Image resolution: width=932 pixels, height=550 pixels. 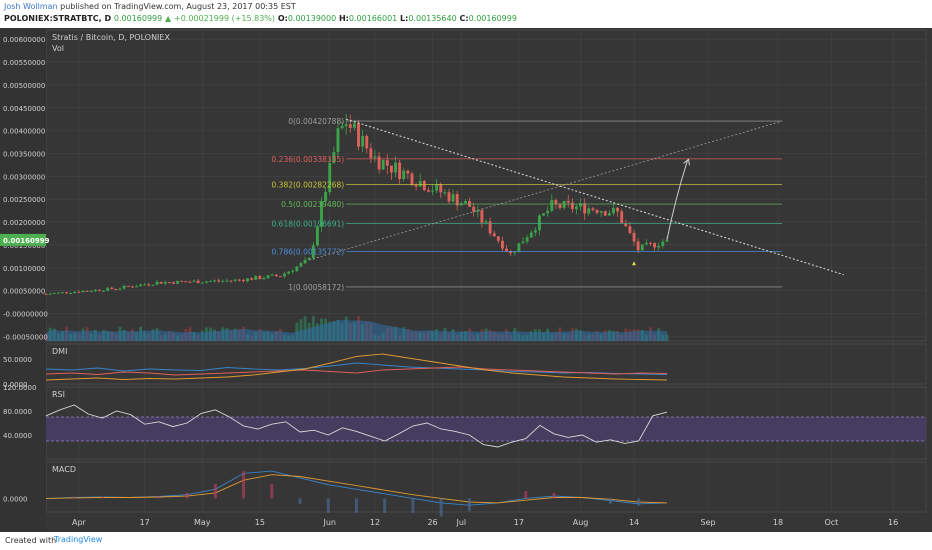 What do you see at coordinates (308, 224) in the screenshot?
I see `fib-level-label: 0.618(0.00196691)` at bounding box center [308, 224].